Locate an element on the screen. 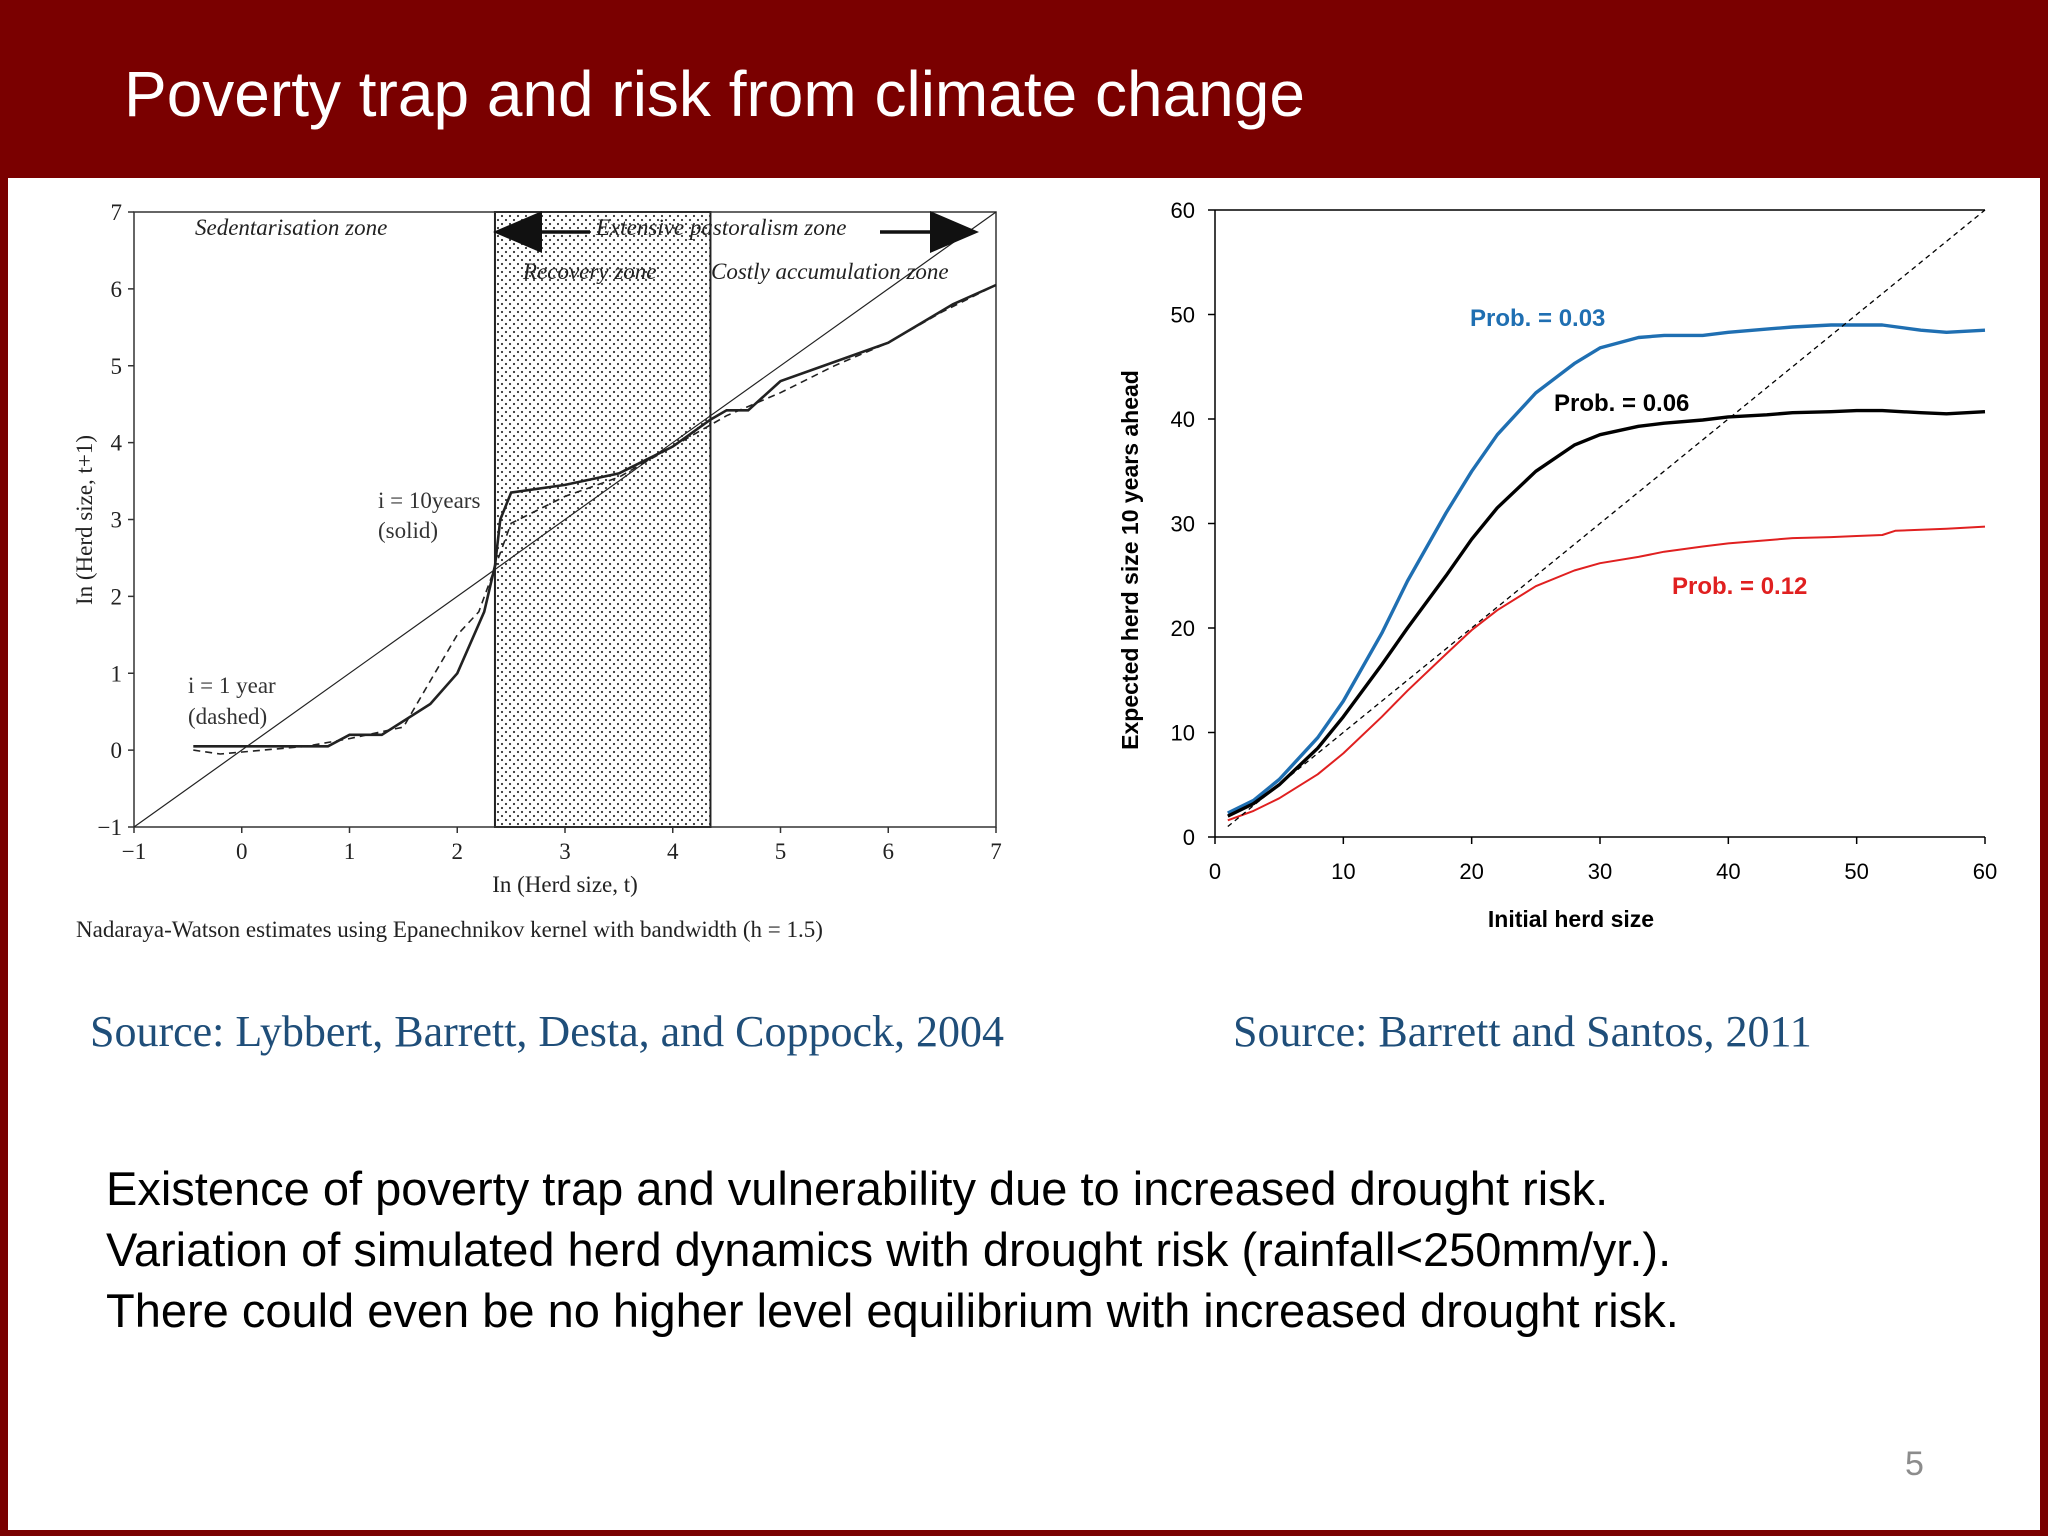  zone-label-costly: Costly accumulation zone is located at coordinates (830, 271).